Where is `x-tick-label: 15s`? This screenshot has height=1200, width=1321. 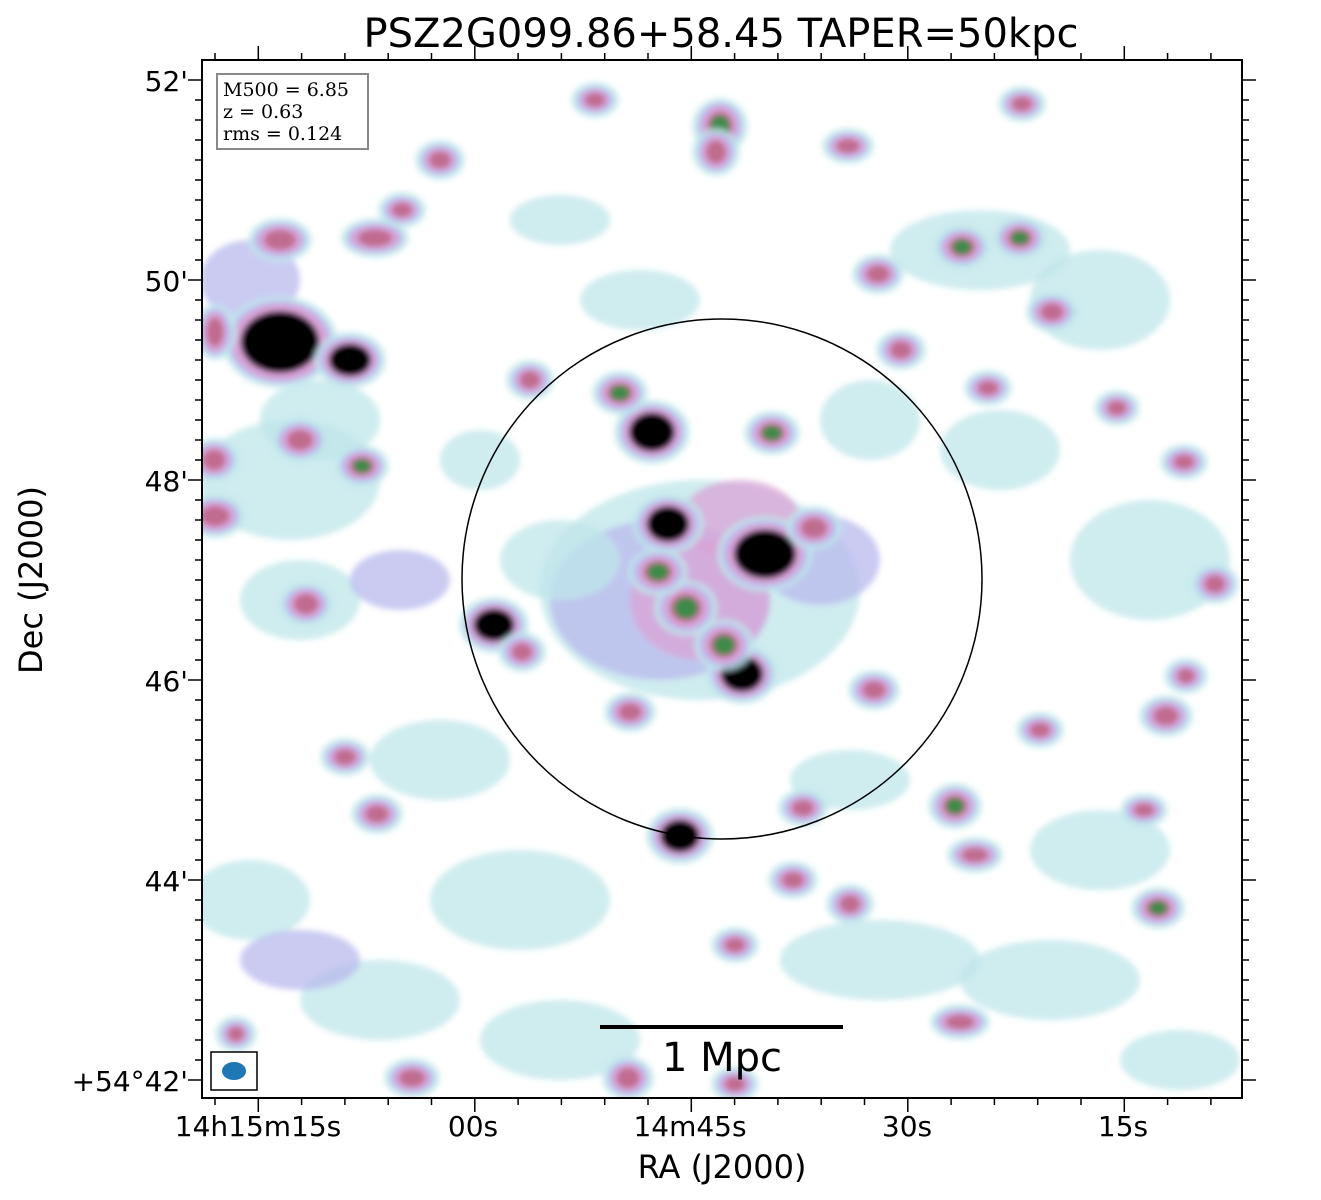
x-tick-label: 15s is located at coordinates (1123, 1126).